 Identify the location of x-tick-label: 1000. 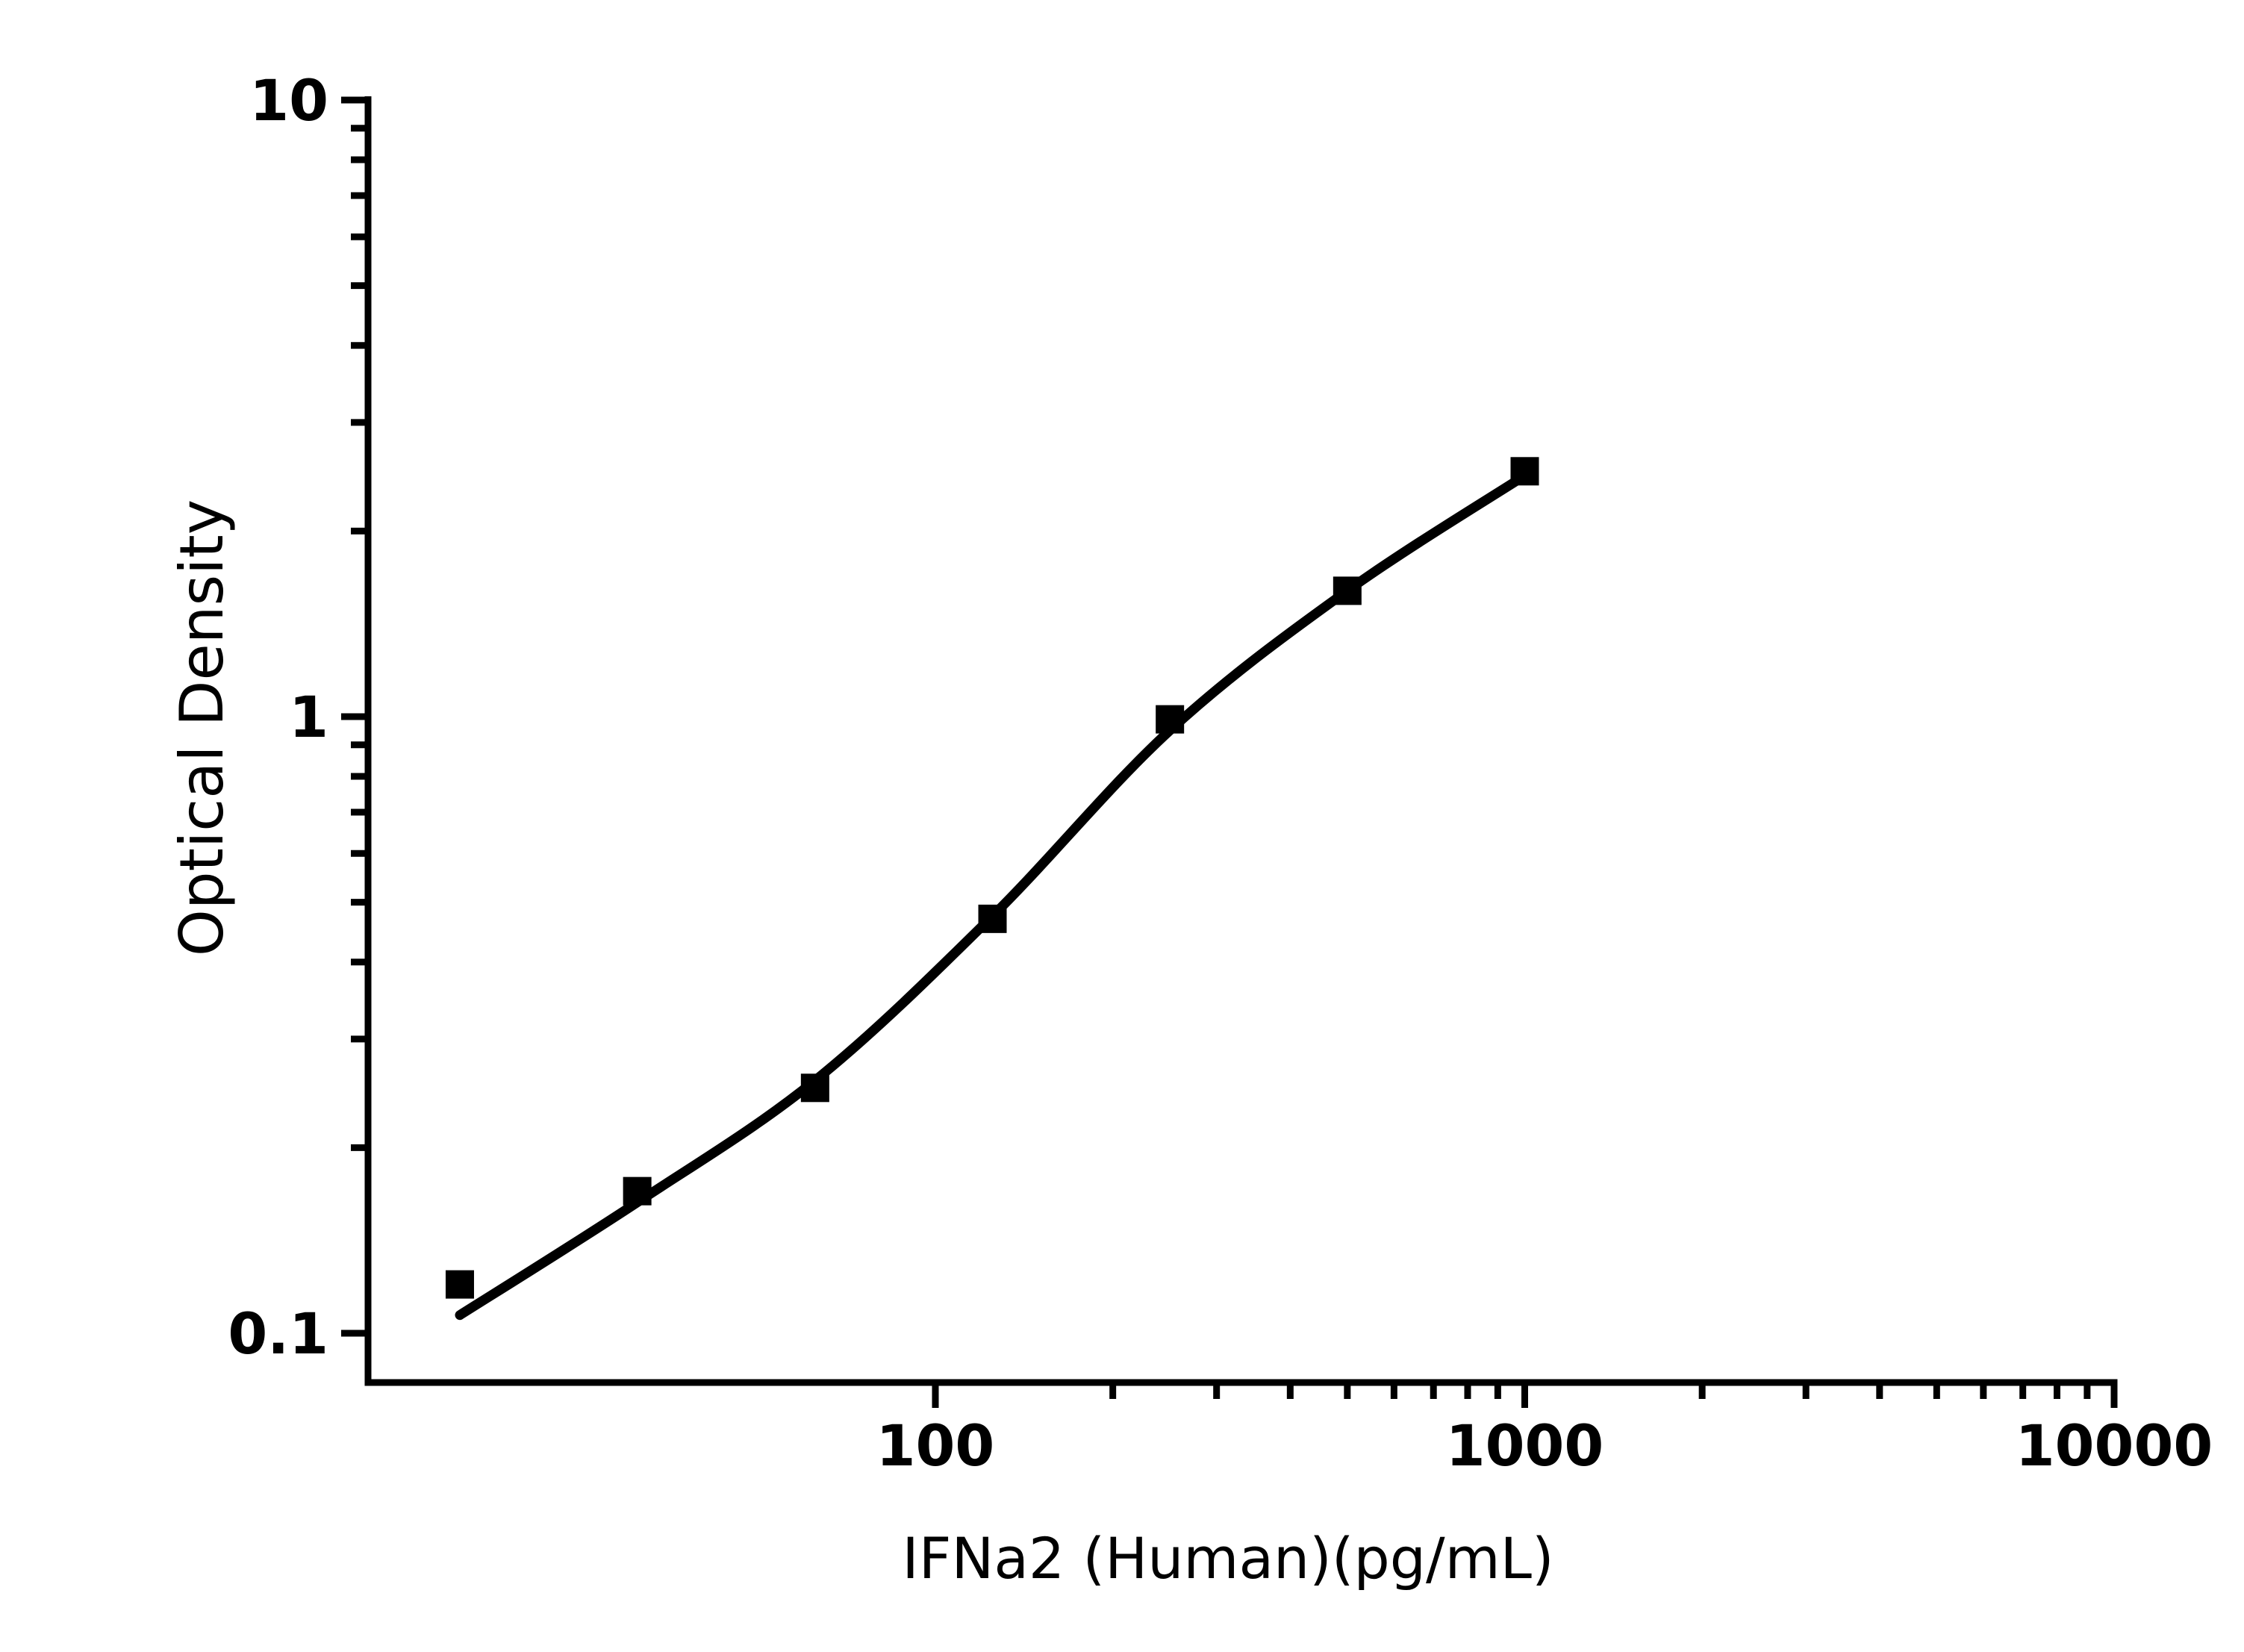
(1525, 1445).